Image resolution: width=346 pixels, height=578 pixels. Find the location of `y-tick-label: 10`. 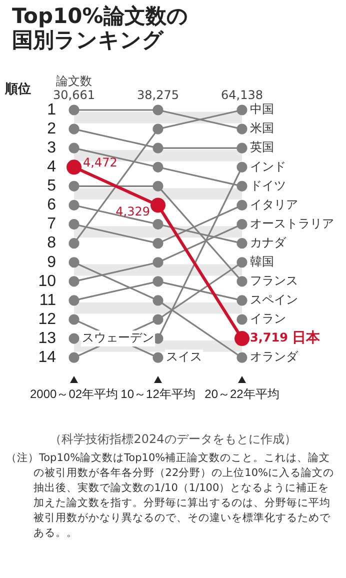

y-tick-label: 10 is located at coordinates (47, 281).